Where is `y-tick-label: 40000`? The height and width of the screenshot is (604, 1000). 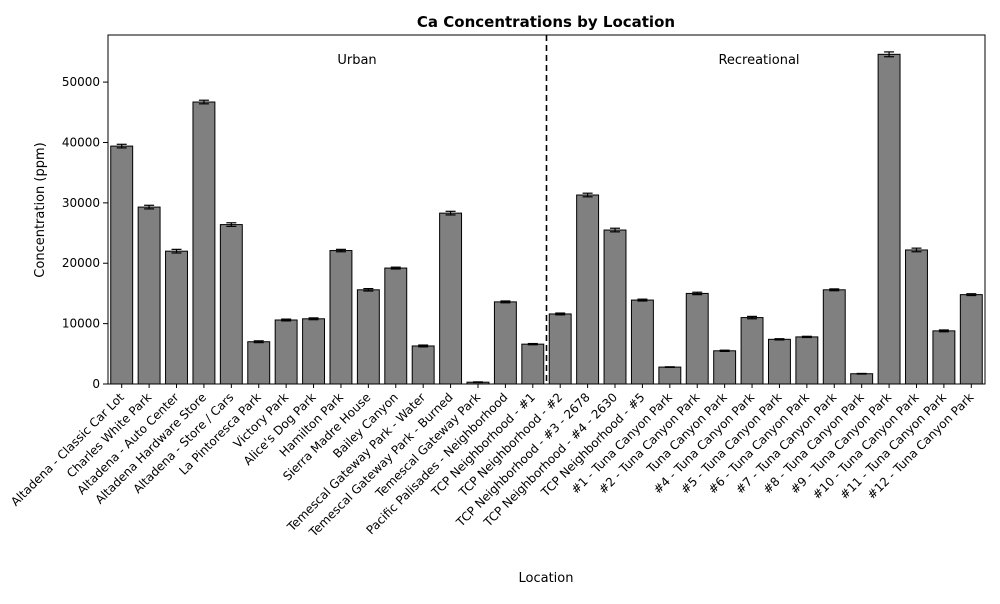 y-tick-label: 40000 is located at coordinates (81, 142).